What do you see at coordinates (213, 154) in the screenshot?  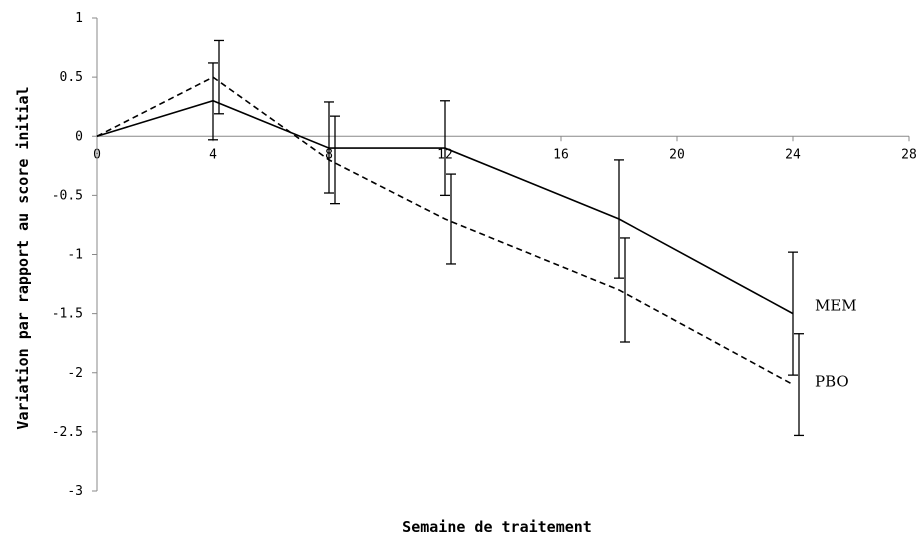 I see `x-tick-label: 4` at bounding box center [213, 154].